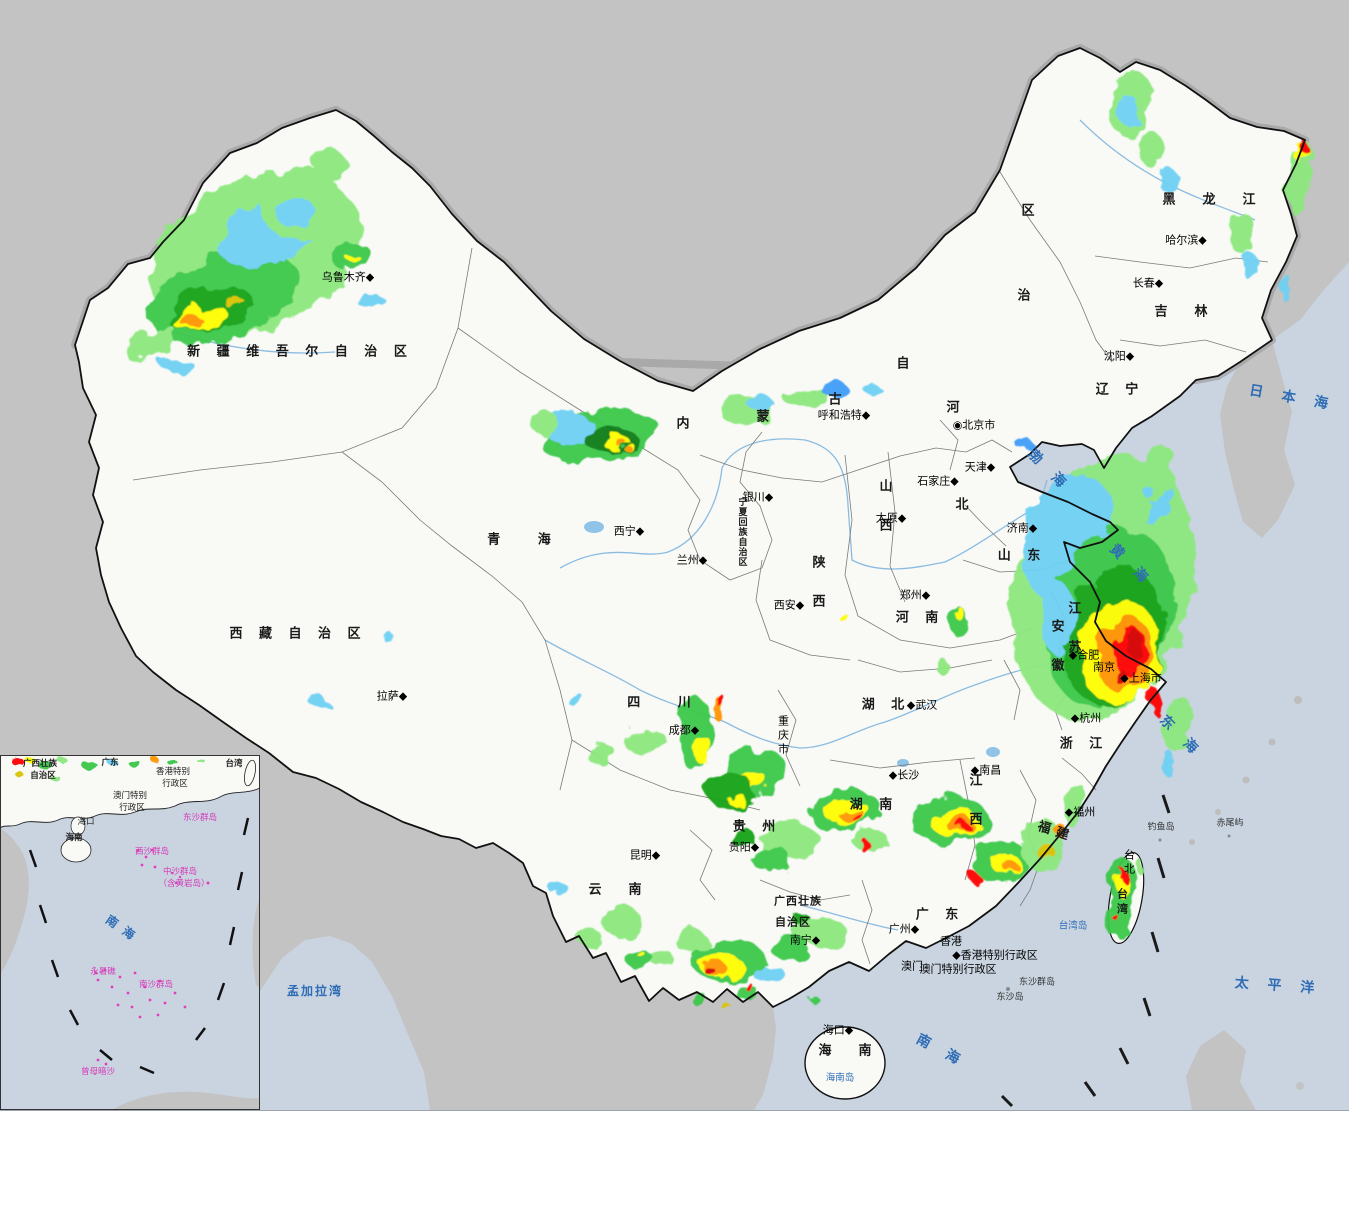 The width and height of the screenshot is (1349, 1208). I want to click on inset-philippines, so click(256, 943).